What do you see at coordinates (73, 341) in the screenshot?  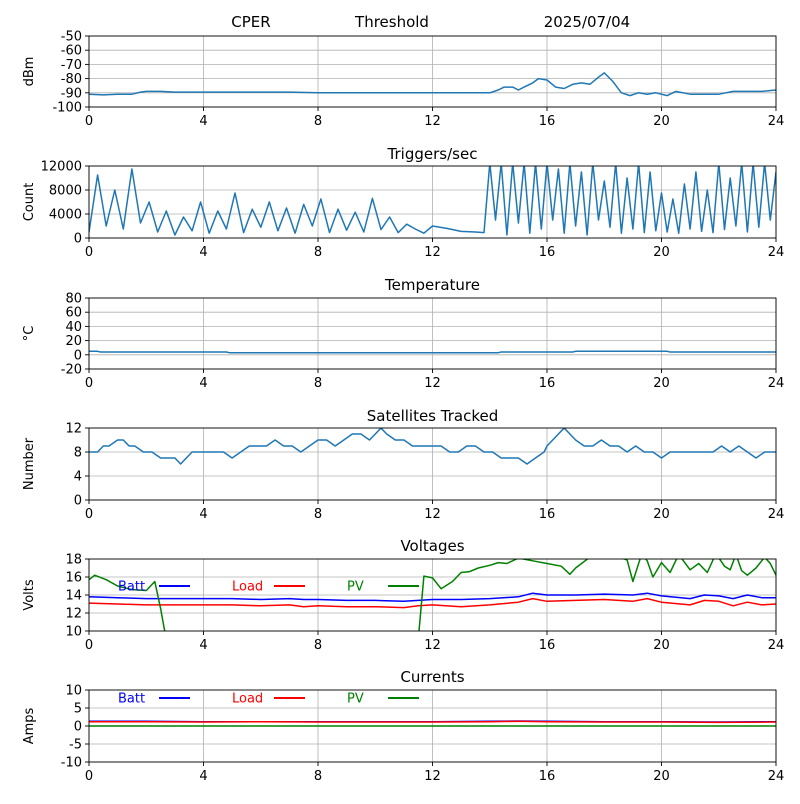 I see `temperature-ytick-label-3: 20` at bounding box center [73, 341].